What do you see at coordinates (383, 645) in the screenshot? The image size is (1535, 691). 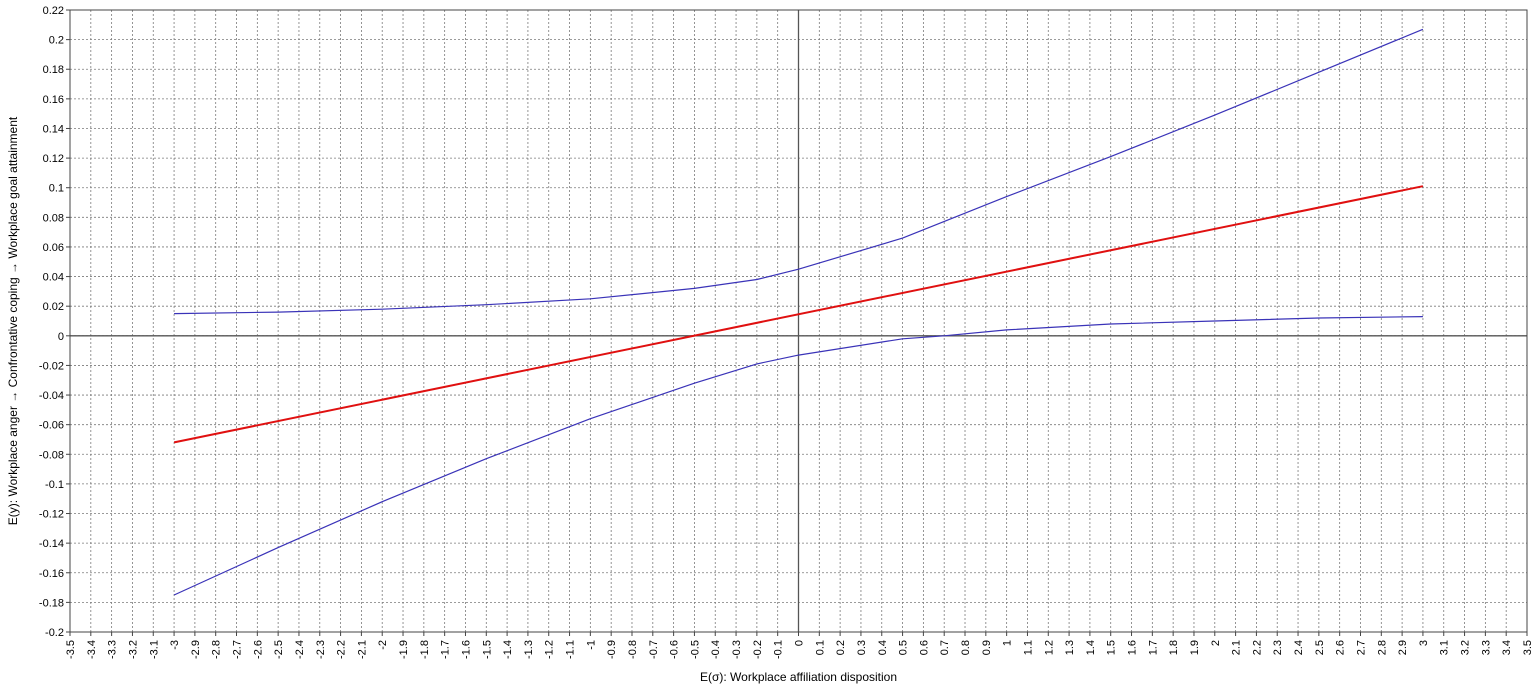 I see `x-tick-label: -2` at bounding box center [383, 645].